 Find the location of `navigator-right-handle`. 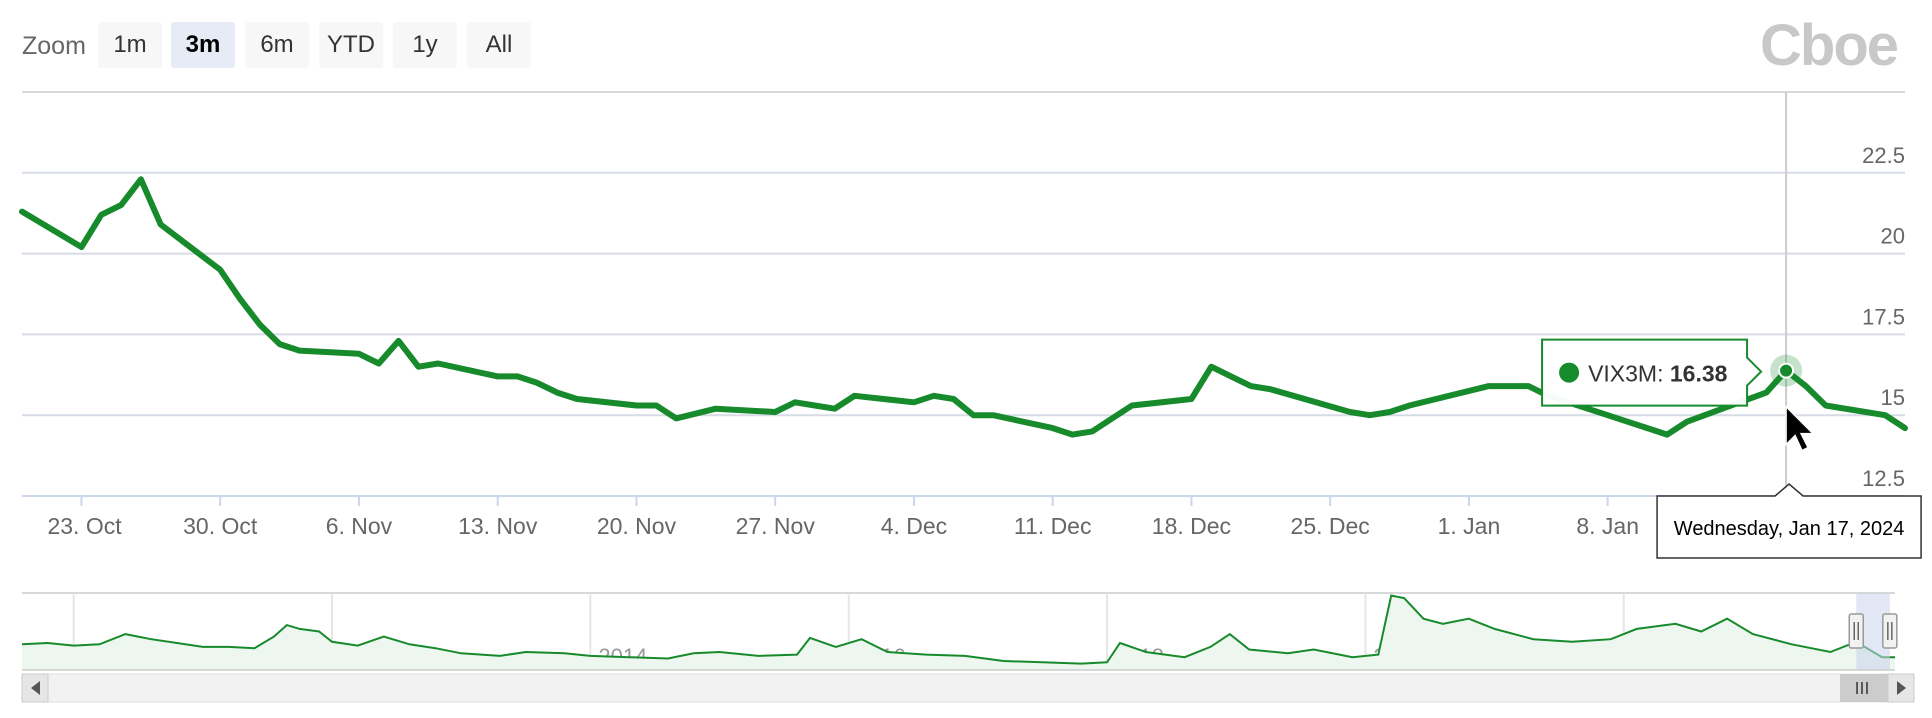

navigator-right-handle is located at coordinates (1890, 631).